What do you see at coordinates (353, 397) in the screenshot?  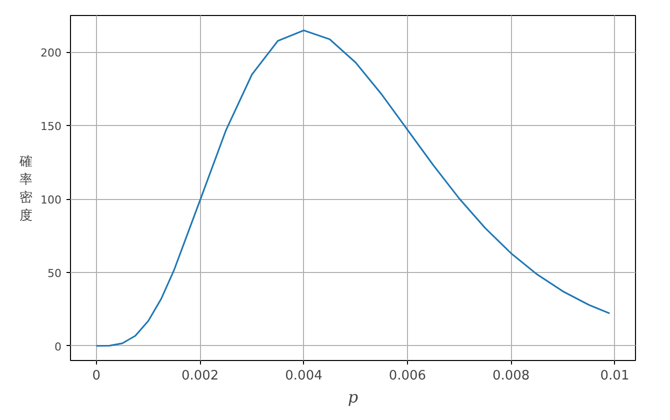 I see `x-axis-title: p` at bounding box center [353, 397].